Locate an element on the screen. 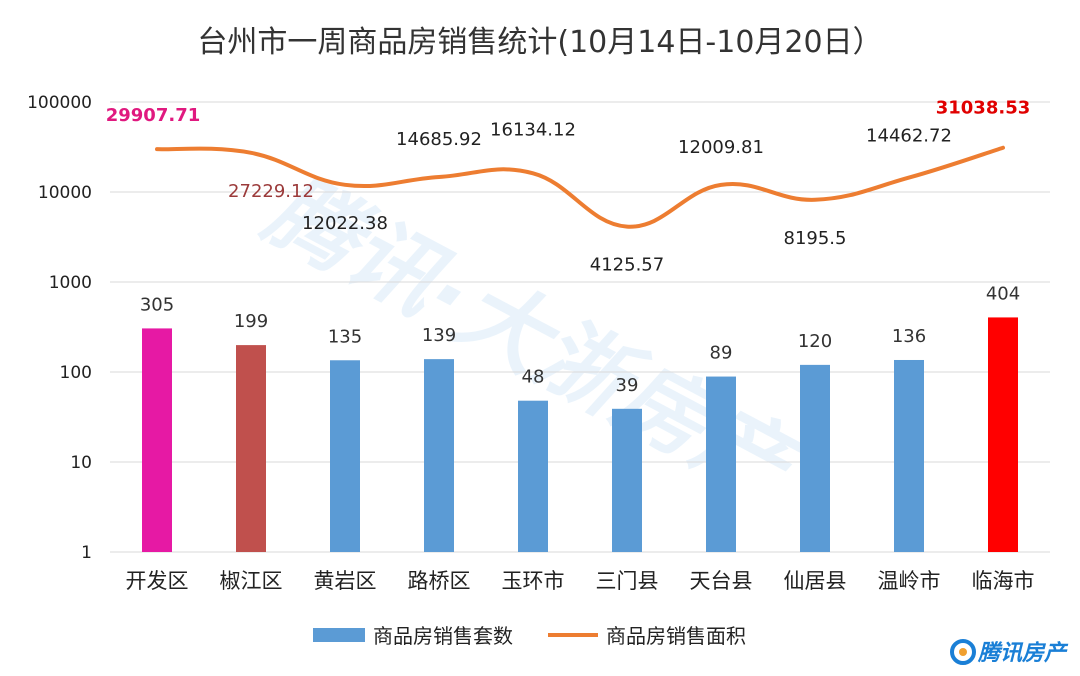 The image size is (1080, 676). y-tick-label: 10000 is located at coordinates (65, 193).